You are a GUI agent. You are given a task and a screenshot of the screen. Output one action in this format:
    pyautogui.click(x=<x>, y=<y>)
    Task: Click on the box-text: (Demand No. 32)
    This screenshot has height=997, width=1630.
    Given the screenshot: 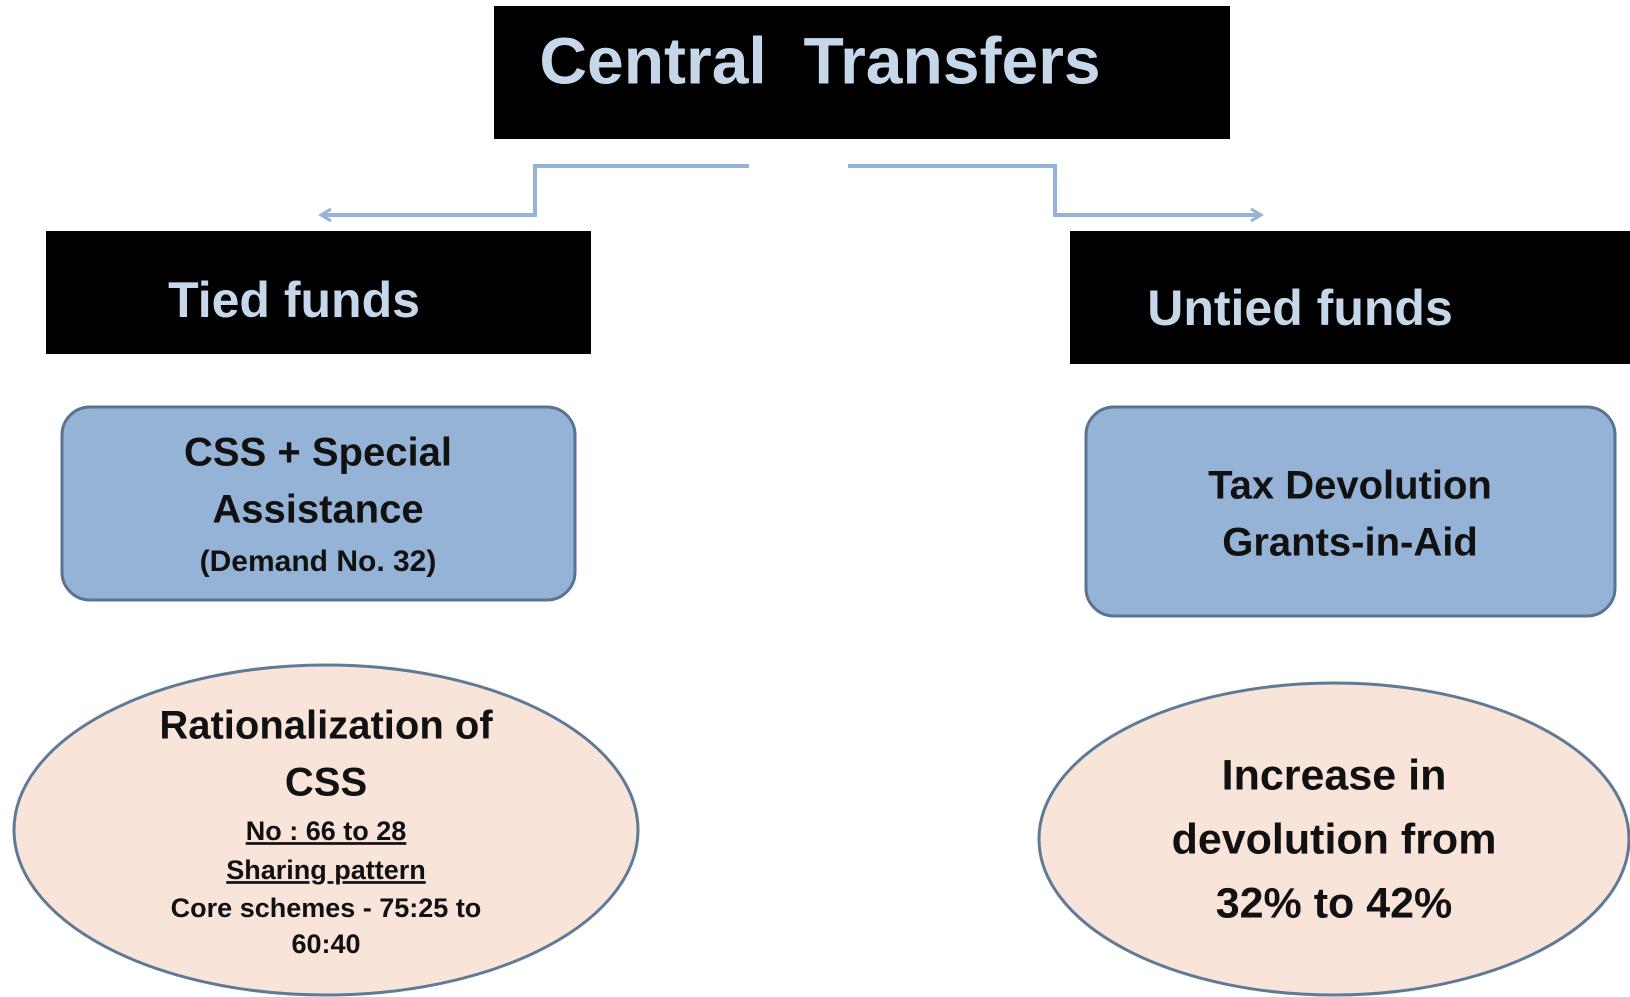 What is the action you would take?
    pyautogui.click(x=318, y=561)
    